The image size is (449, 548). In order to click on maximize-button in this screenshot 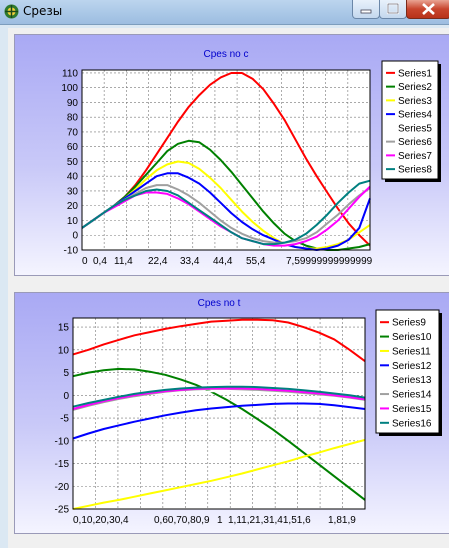, I will do `click(393, 9)`.